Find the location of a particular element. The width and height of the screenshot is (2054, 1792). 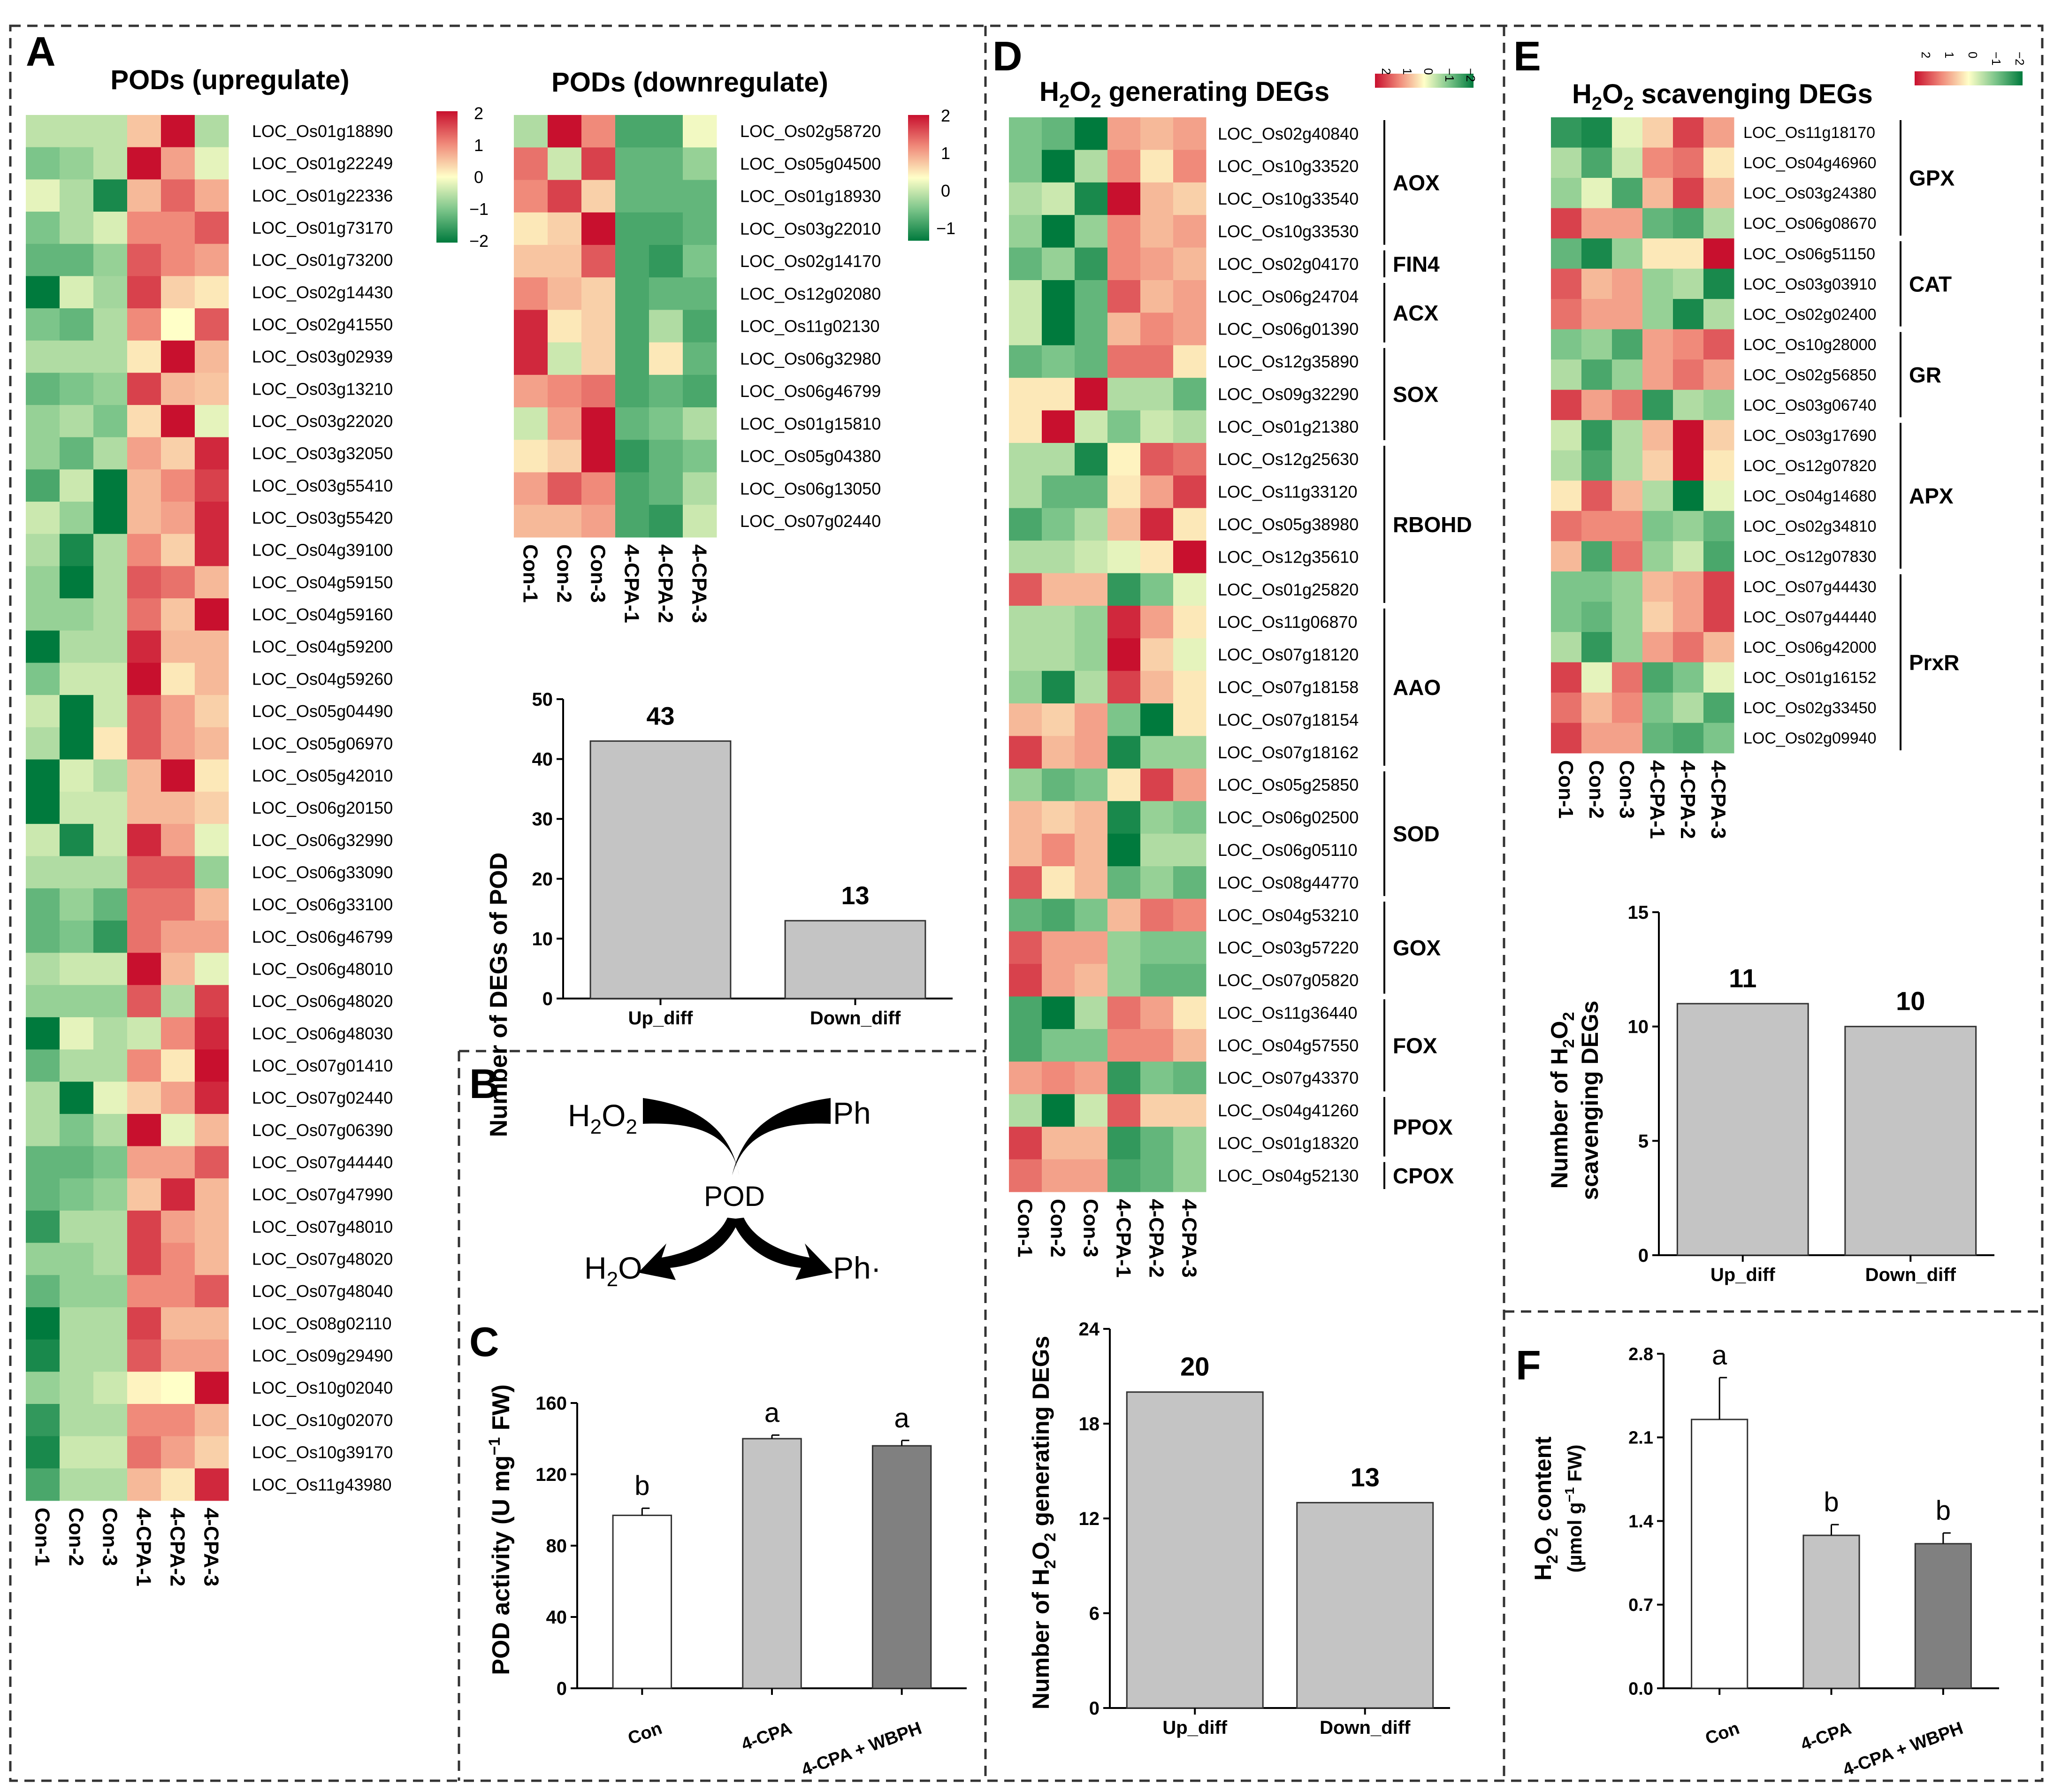

gene-label: LOC_Os03g55420 is located at coordinates (322, 517).